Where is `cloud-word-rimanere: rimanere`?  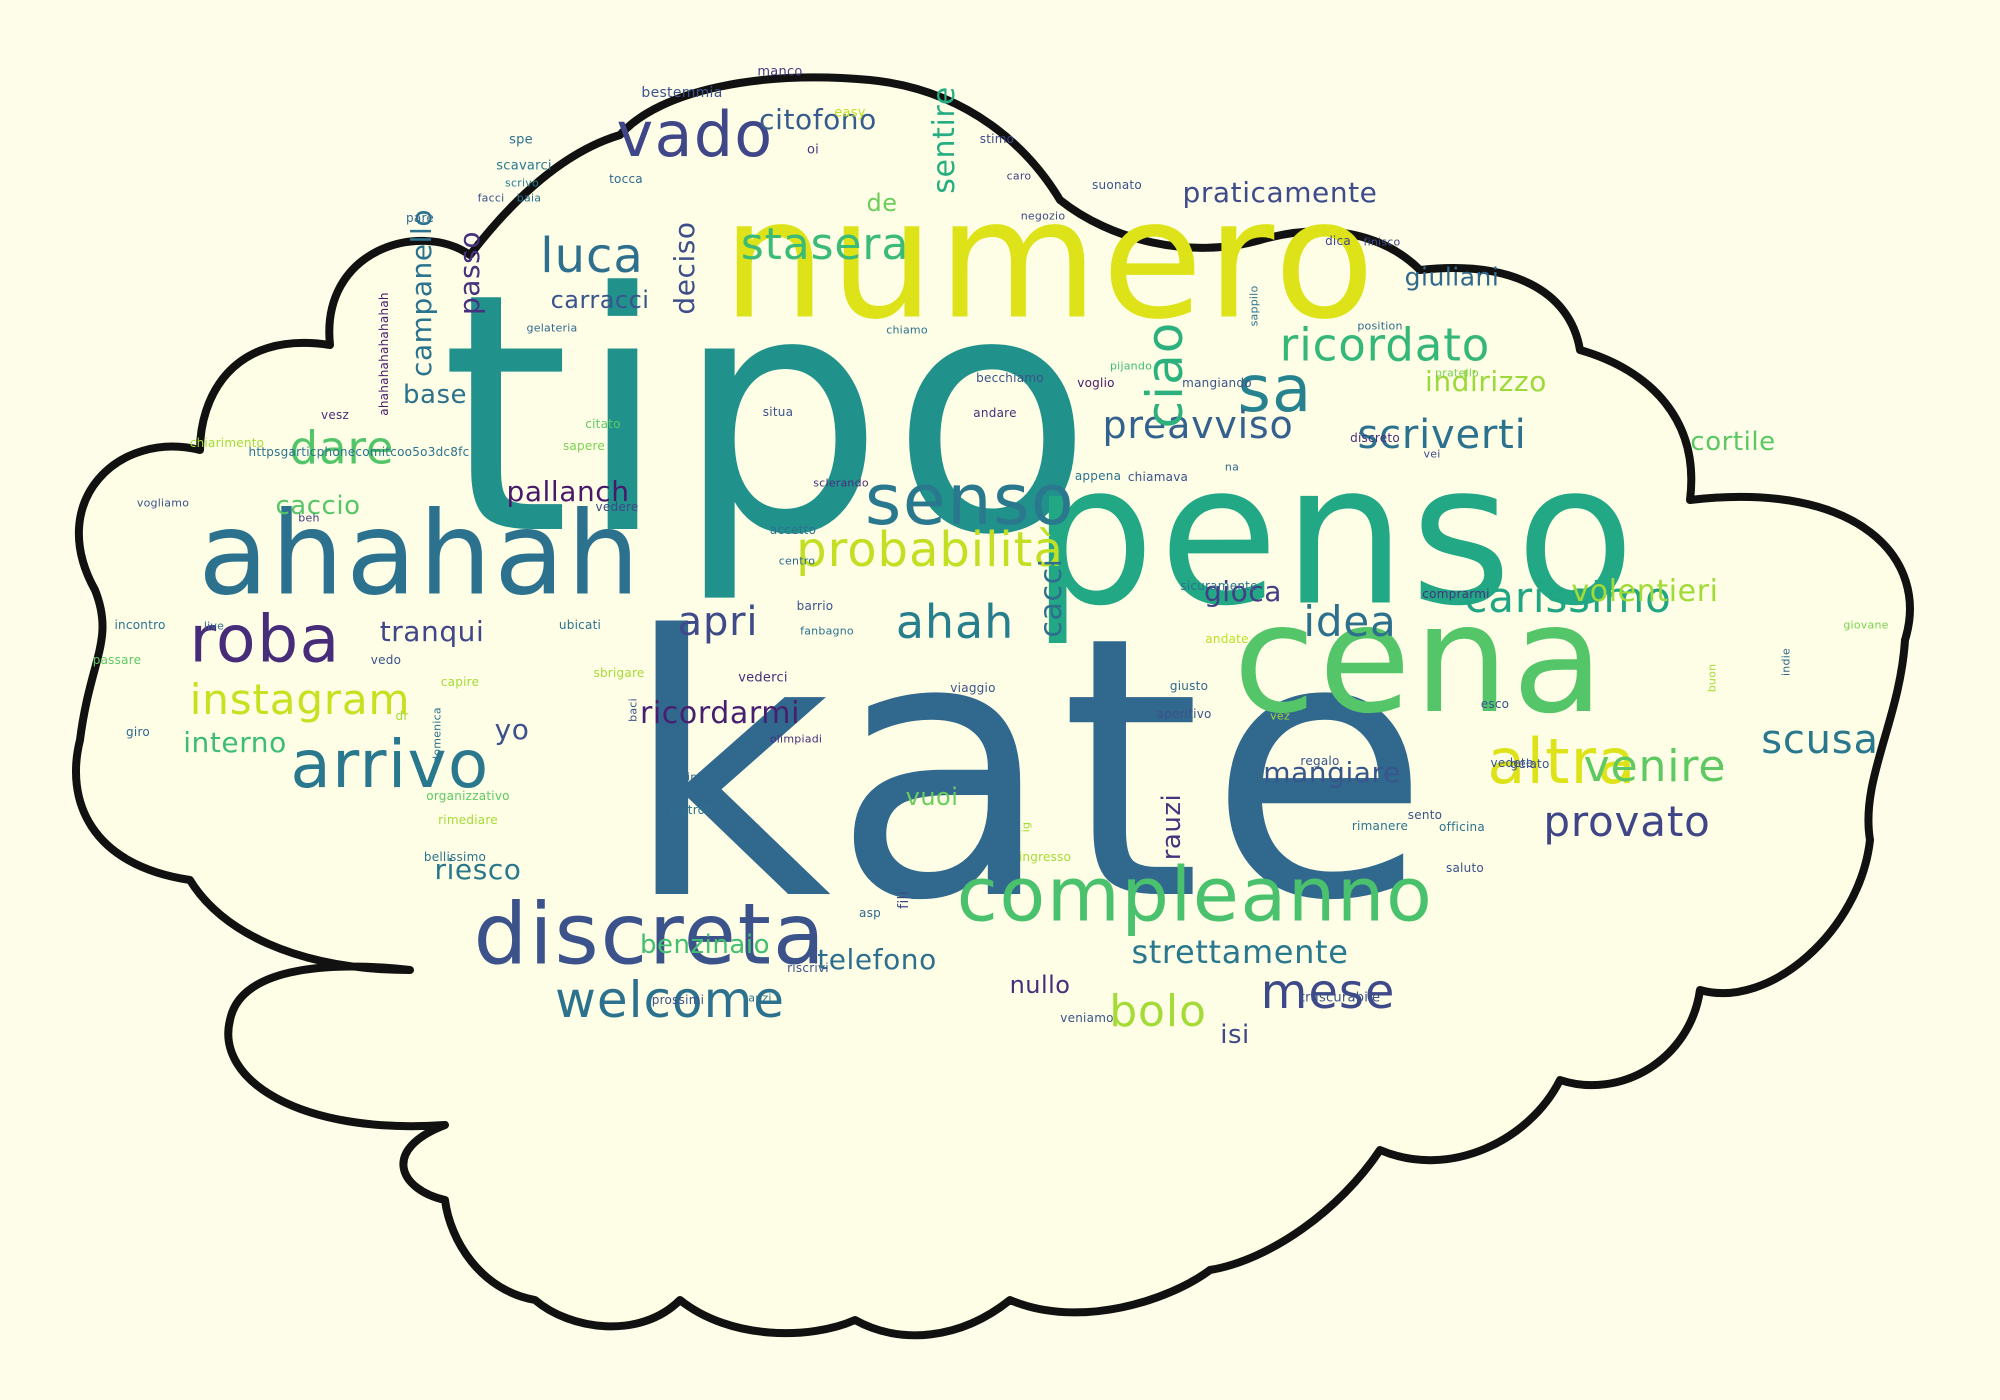 cloud-word-rimanere: rimanere is located at coordinates (1380, 826).